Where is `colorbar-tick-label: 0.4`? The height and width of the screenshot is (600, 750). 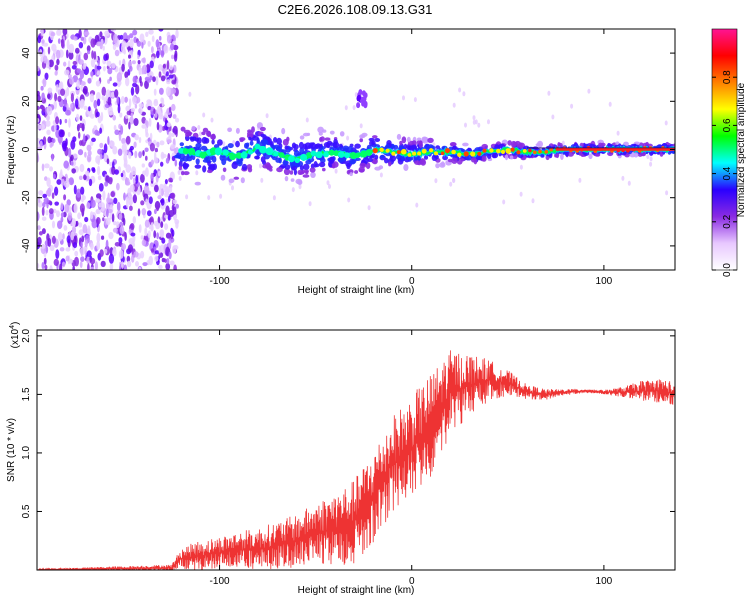 colorbar-tick-label: 0.4 is located at coordinates (727, 173).